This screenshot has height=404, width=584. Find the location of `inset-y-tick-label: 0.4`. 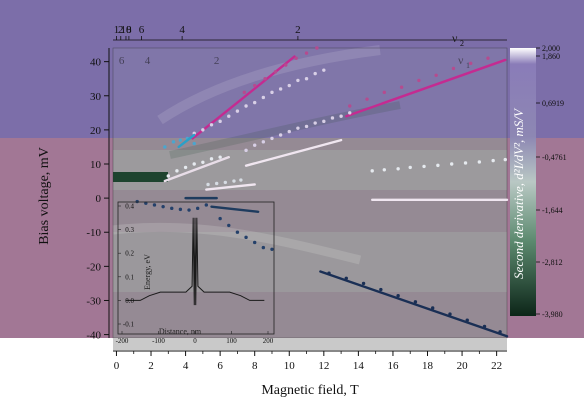

inset-y-tick-label: 0.4 is located at coordinates (129, 207).